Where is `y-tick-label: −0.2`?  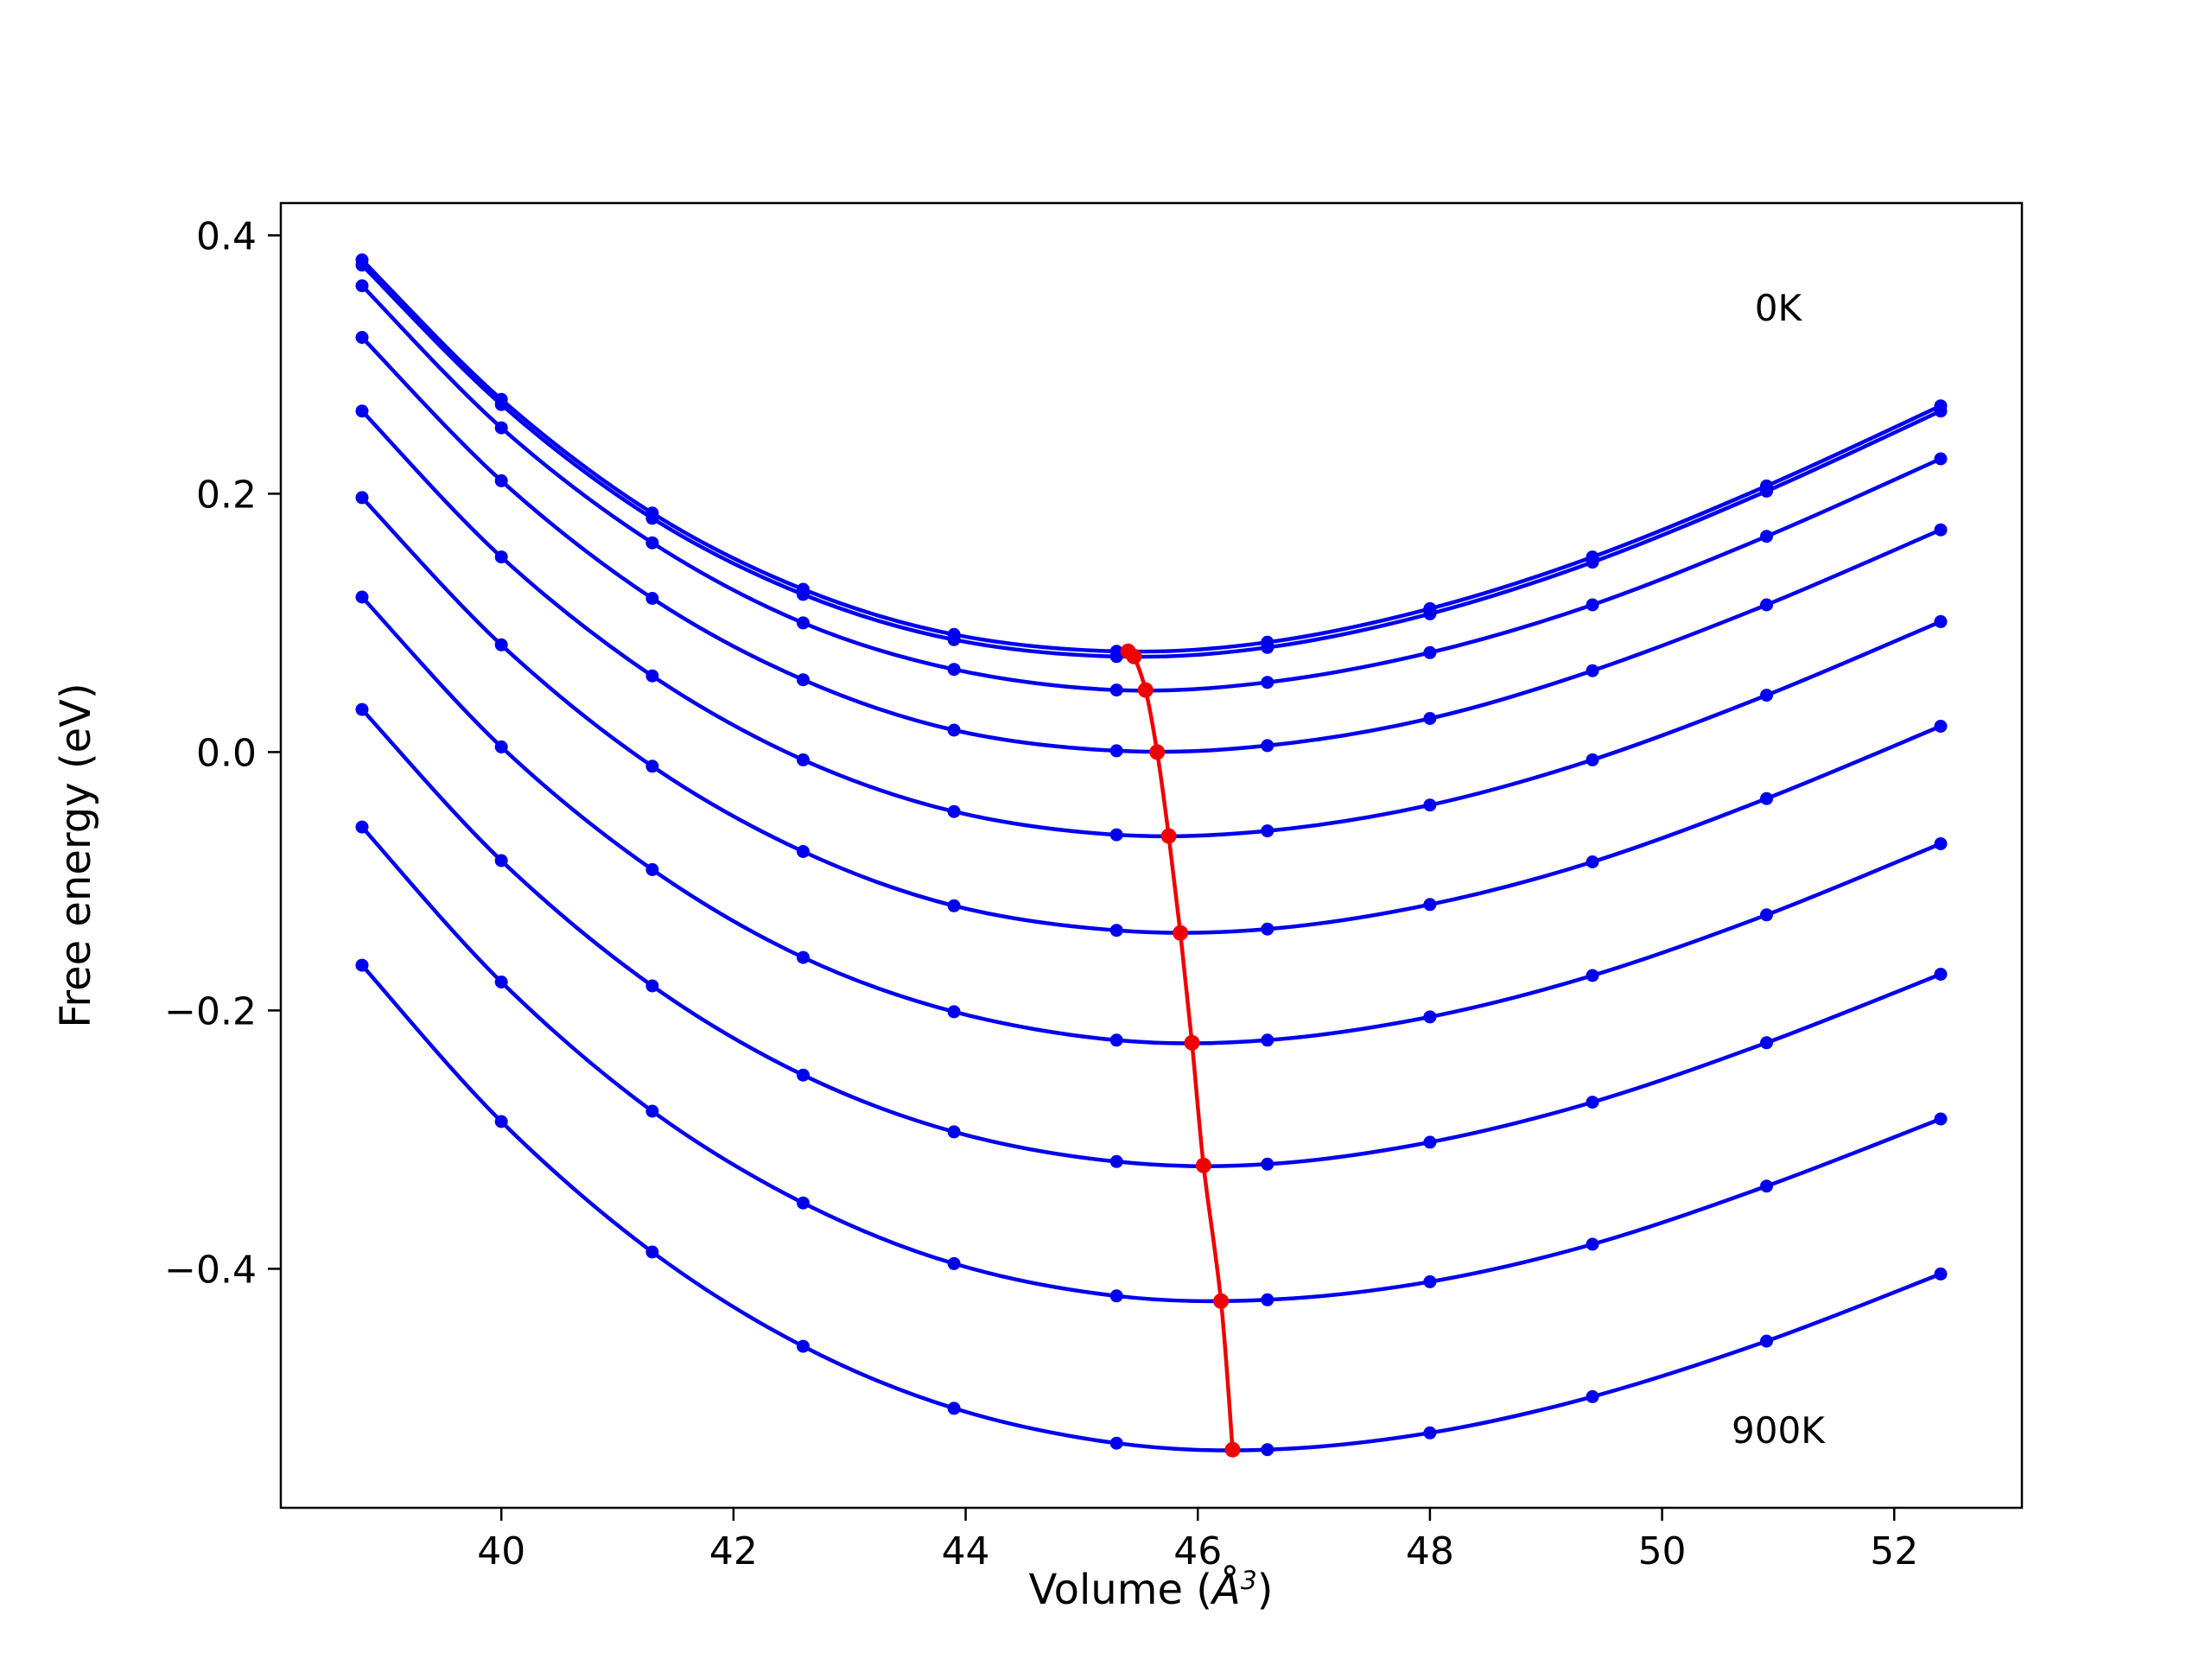 y-tick-label: −0.2 is located at coordinates (210, 1011).